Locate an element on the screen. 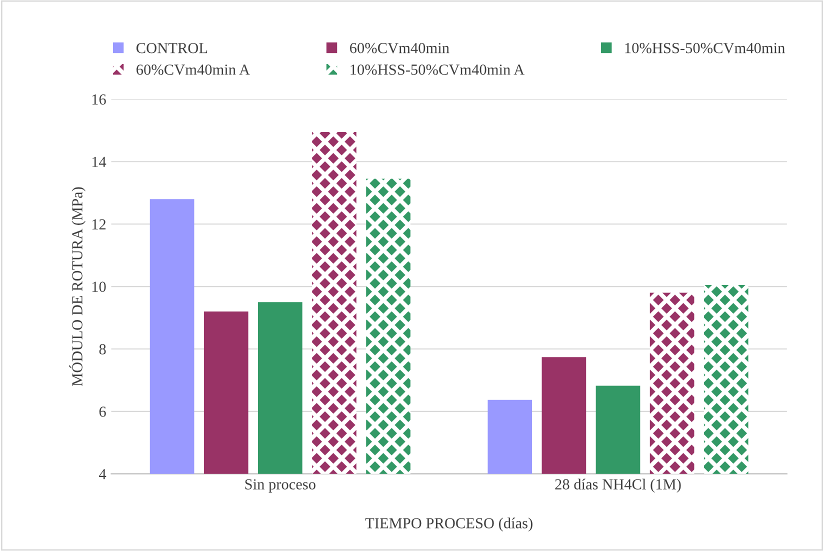  y-tick-label: 10 is located at coordinates (99, 287).